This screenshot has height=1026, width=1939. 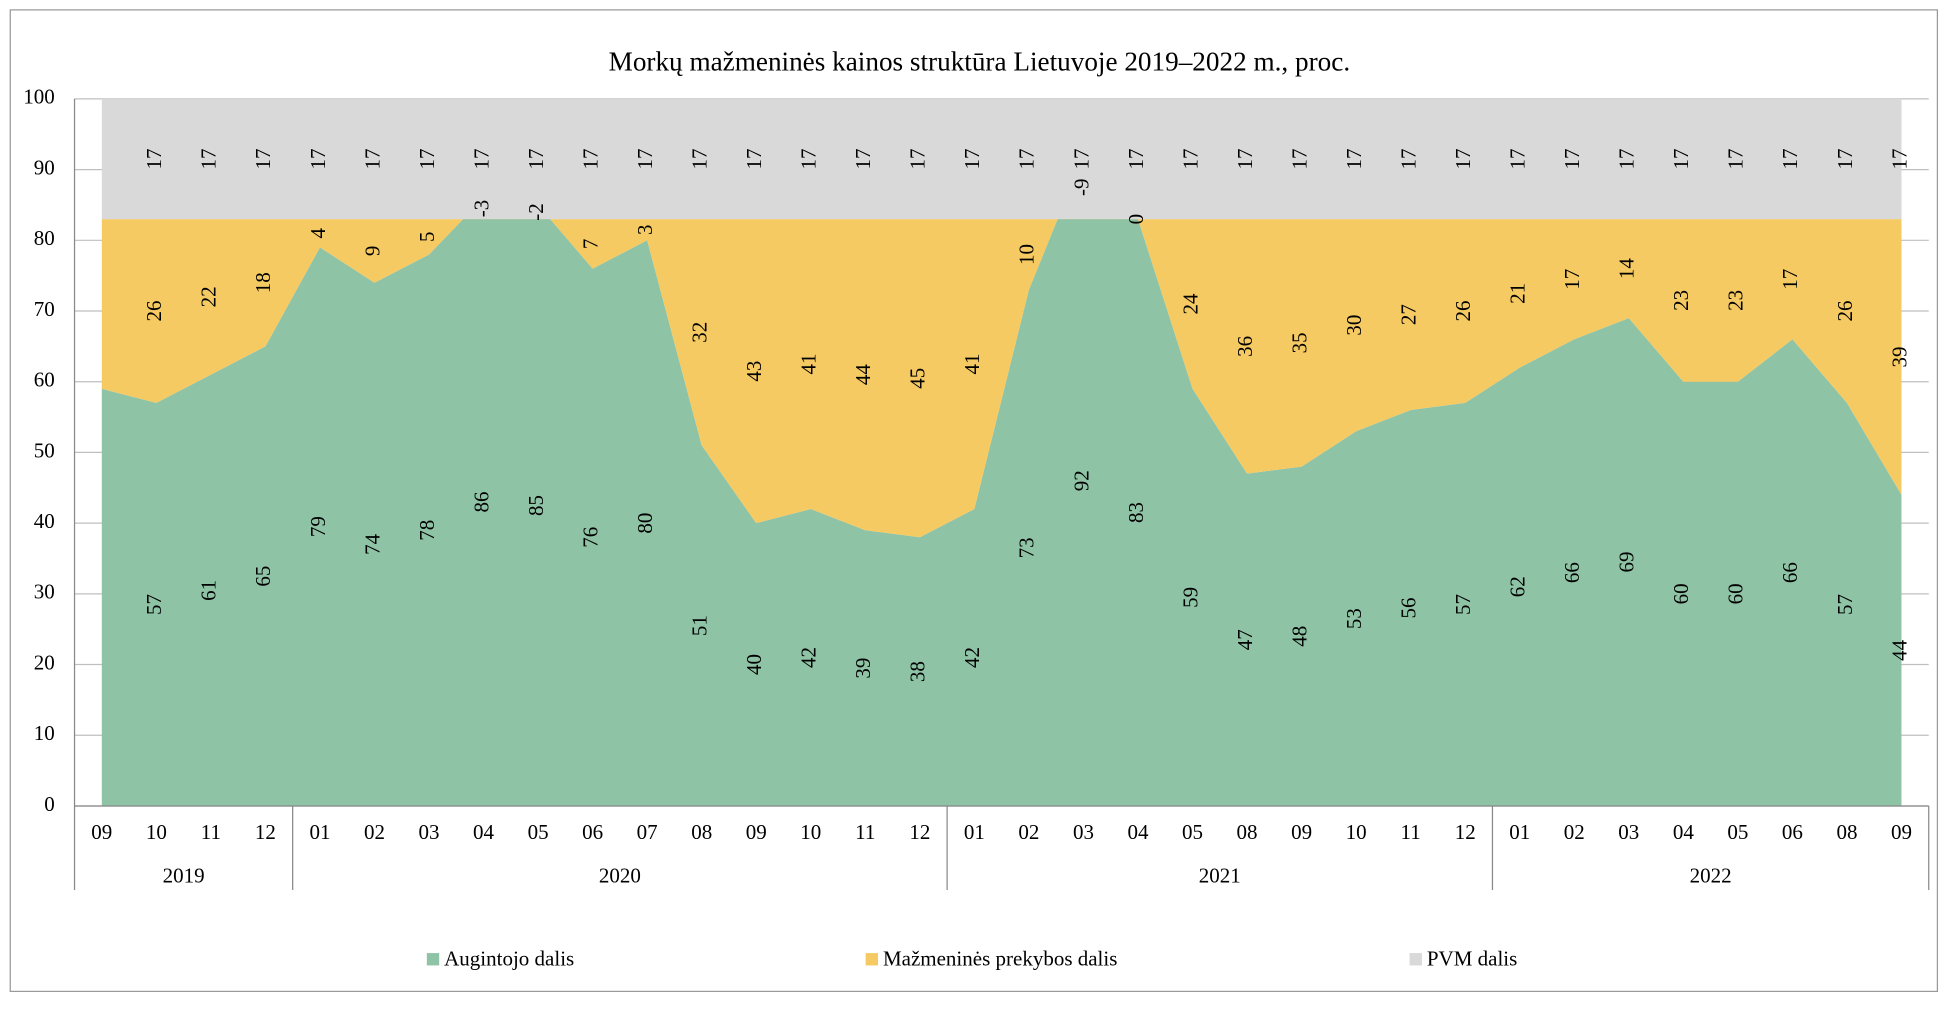 I want to click on data-label: 51, so click(x=700, y=625).